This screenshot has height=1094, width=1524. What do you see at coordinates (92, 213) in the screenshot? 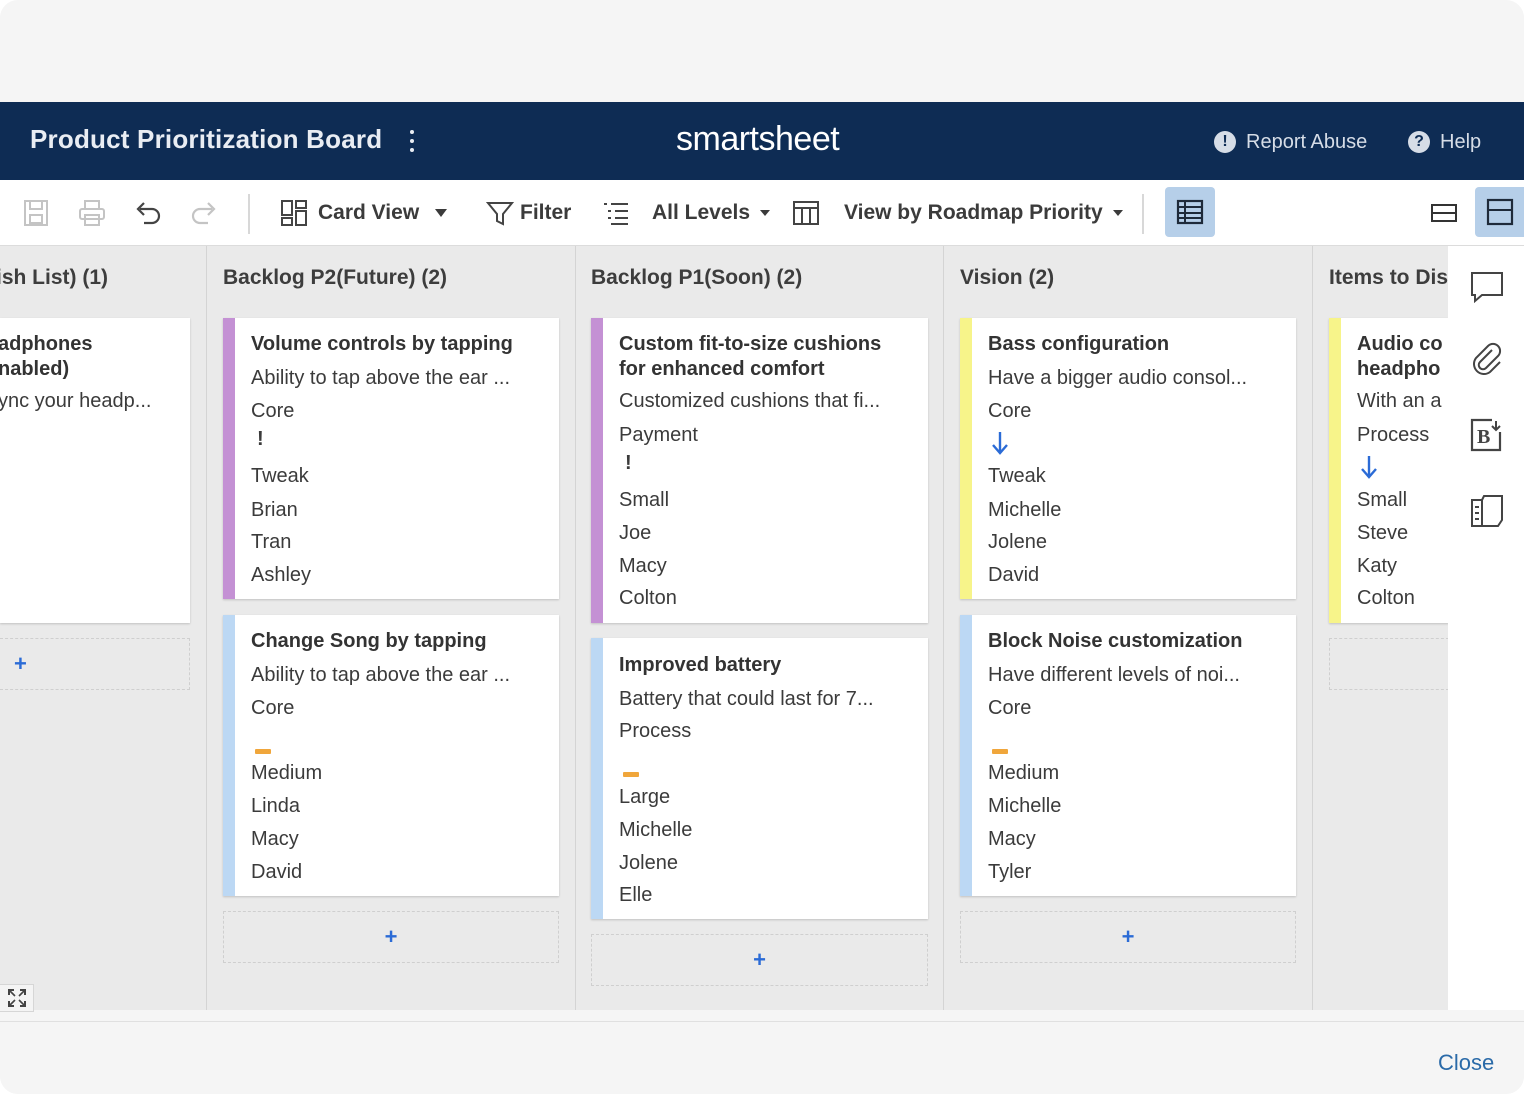
I see `print-icon` at bounding box center [92, 213].